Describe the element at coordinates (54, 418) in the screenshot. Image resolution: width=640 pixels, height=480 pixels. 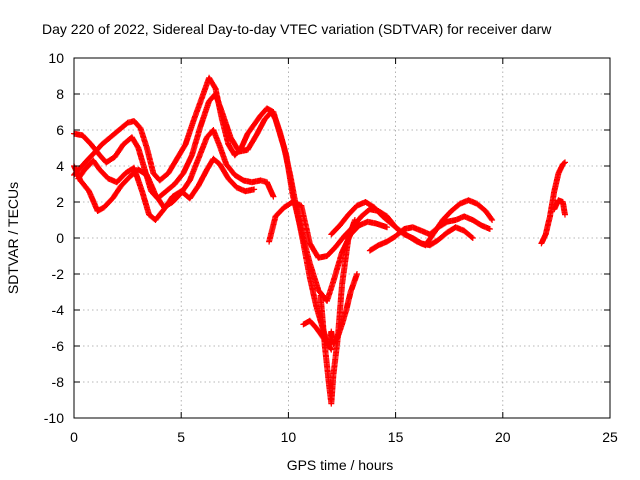
I see `y-tick-label: -10` at that location.